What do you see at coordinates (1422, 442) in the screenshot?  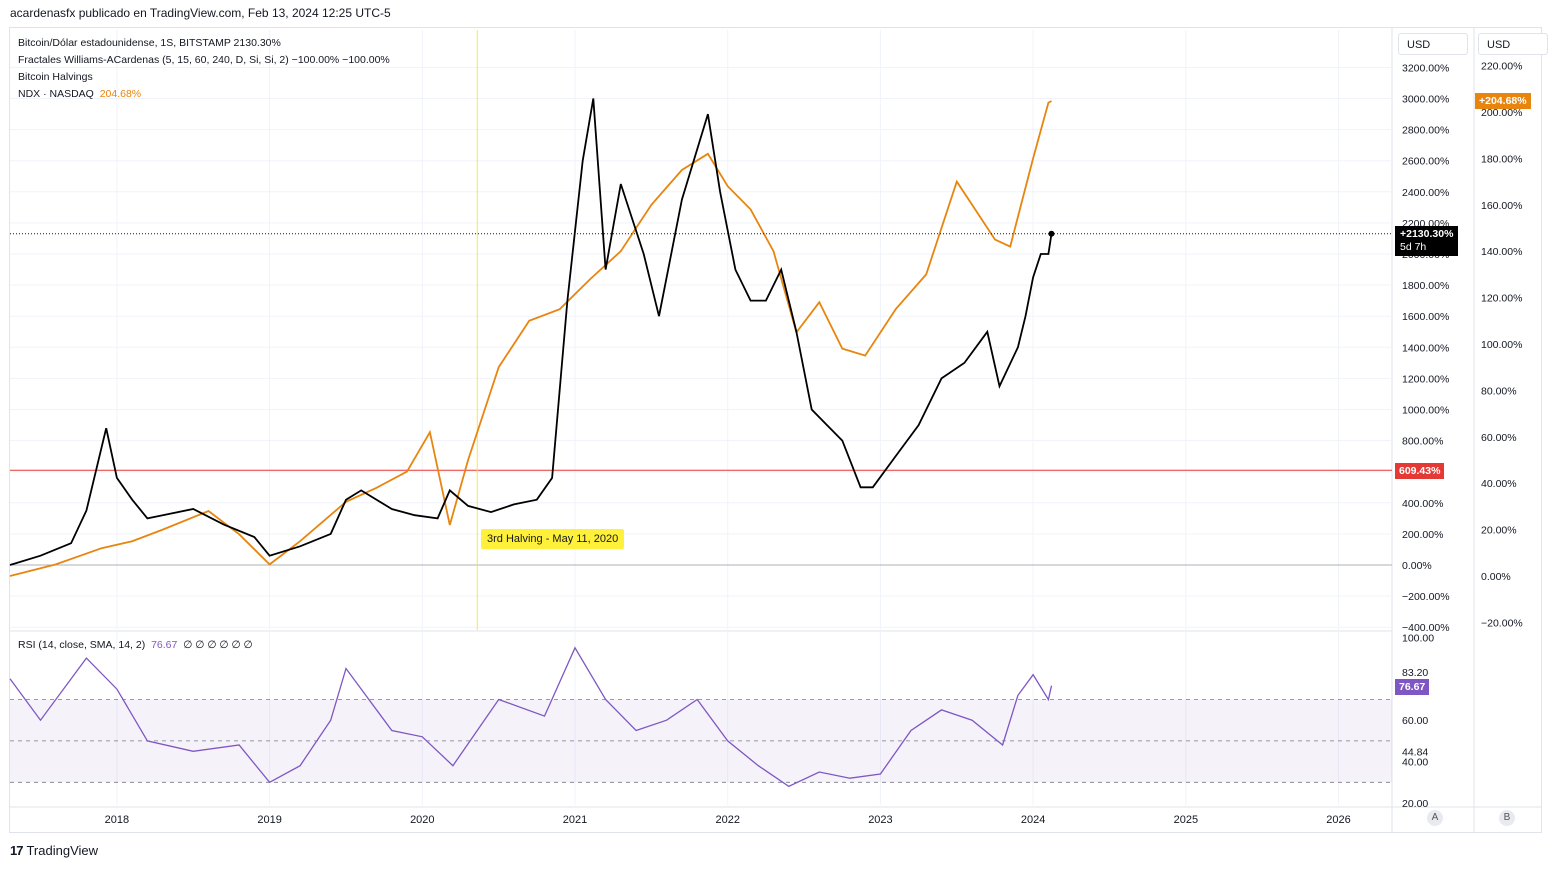 I see `left-axis-tick-label: 800.00%` at bounding box center [1422, 442].